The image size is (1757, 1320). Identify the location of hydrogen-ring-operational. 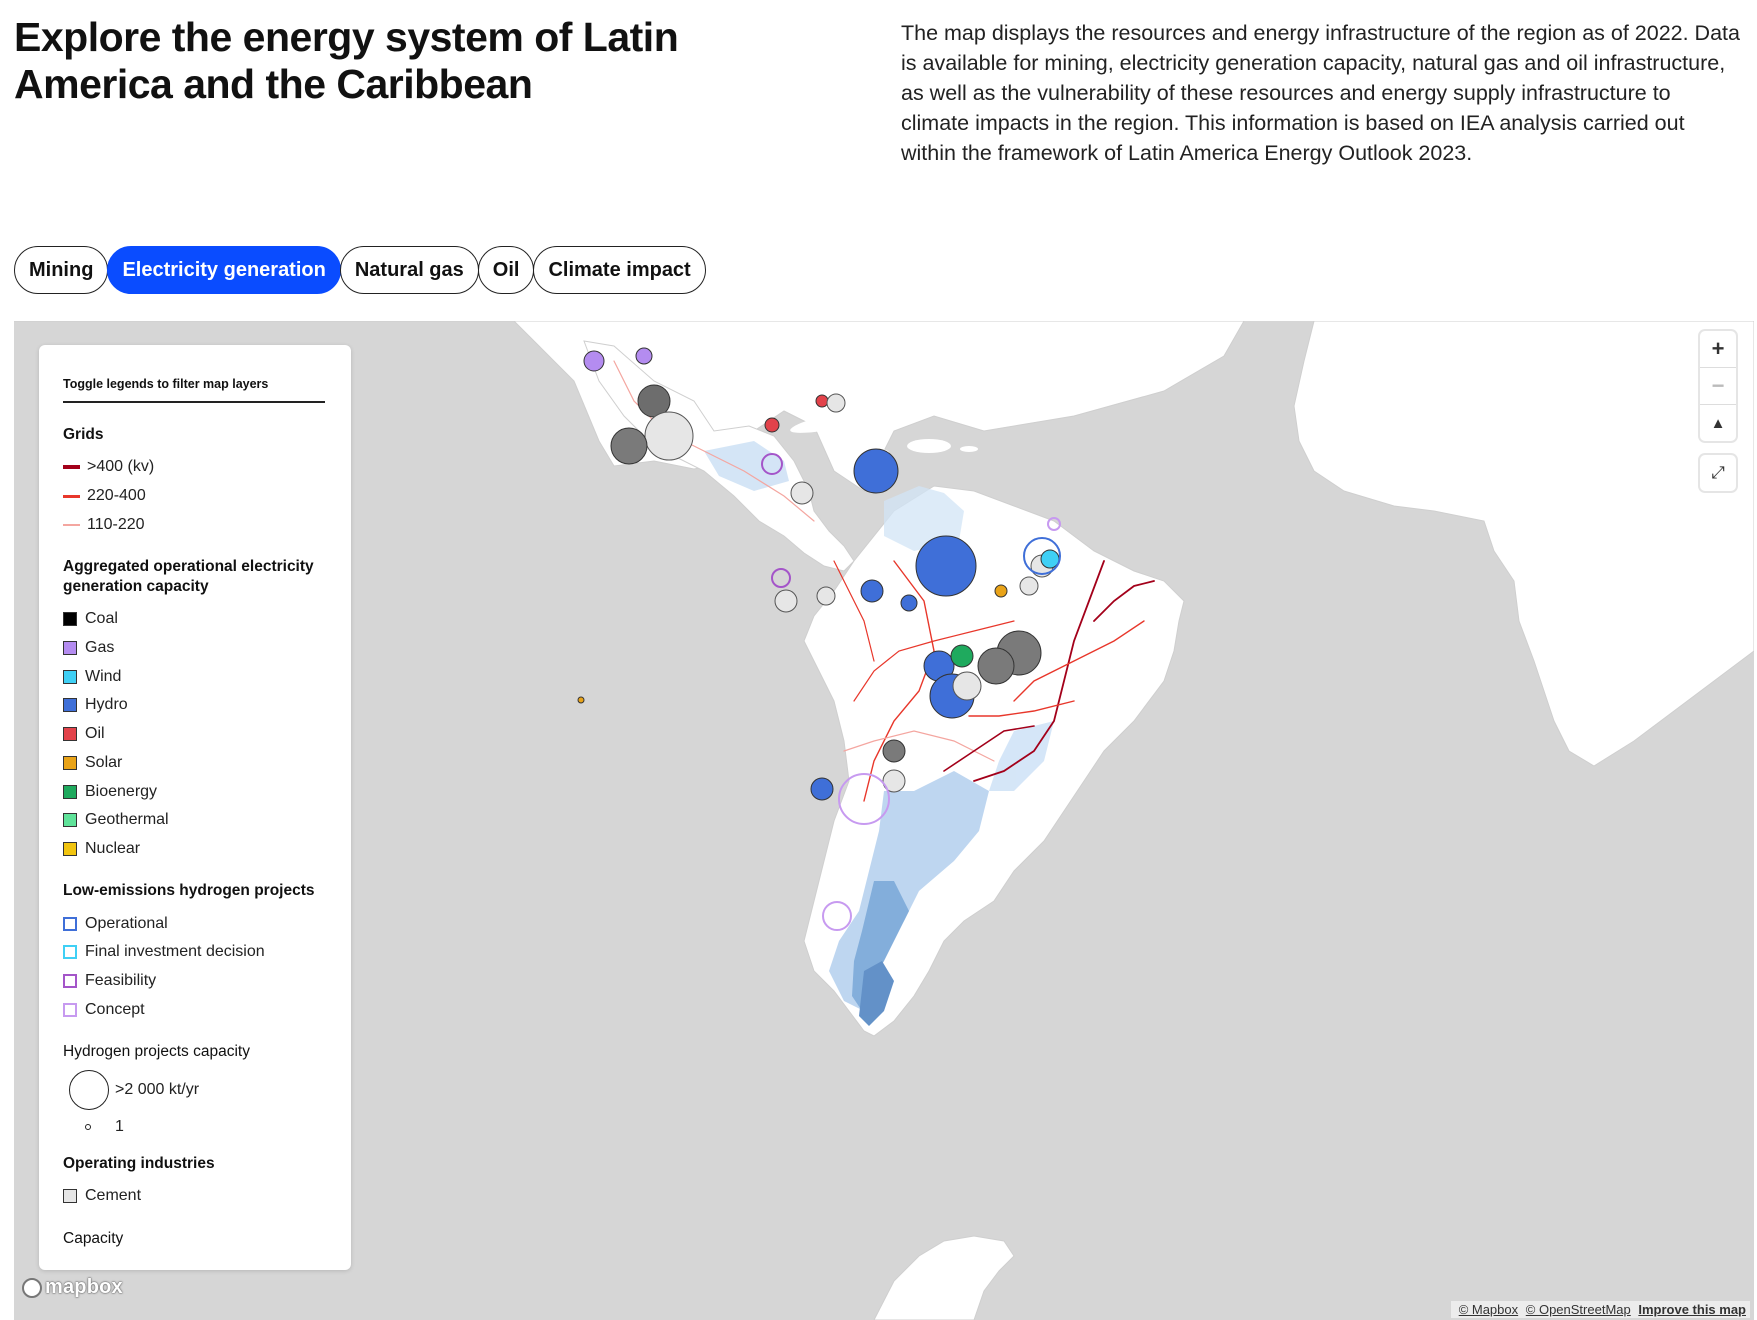
(1042, 556).